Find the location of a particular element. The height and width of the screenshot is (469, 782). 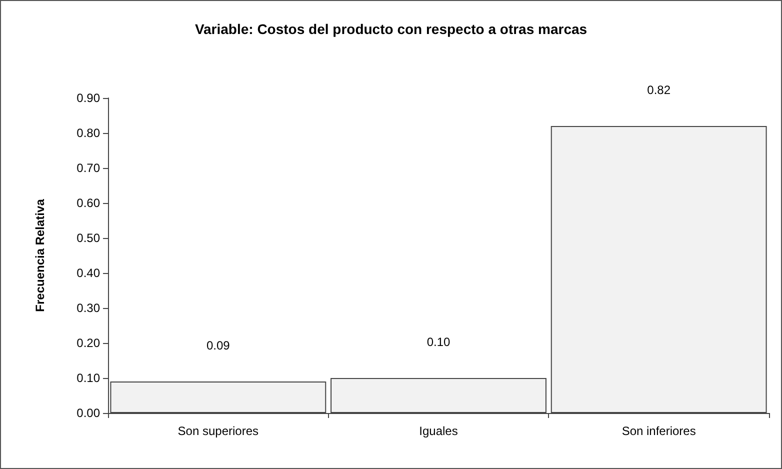

y-tick-label: 0.20 is located at coordinates (88, 343).